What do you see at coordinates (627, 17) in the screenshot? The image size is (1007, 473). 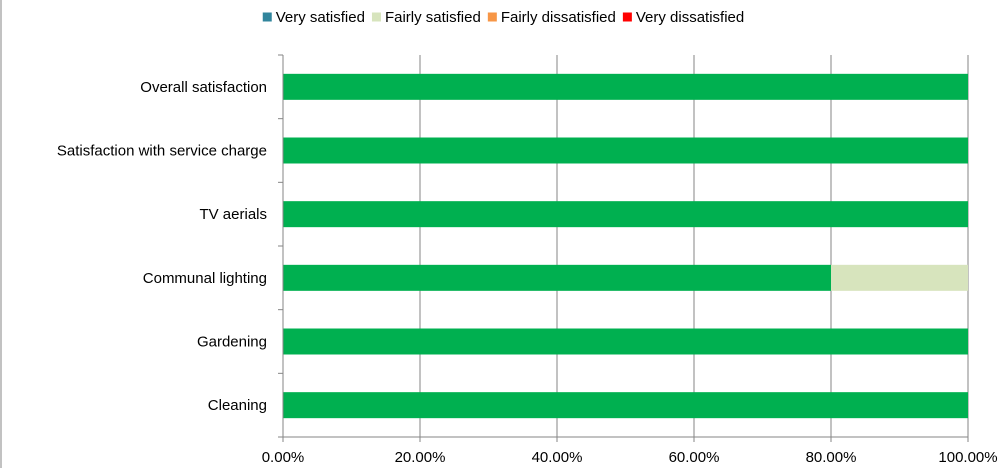 I see `legend-swatch-very-dissatisfied` at bounding box center [627, 17].